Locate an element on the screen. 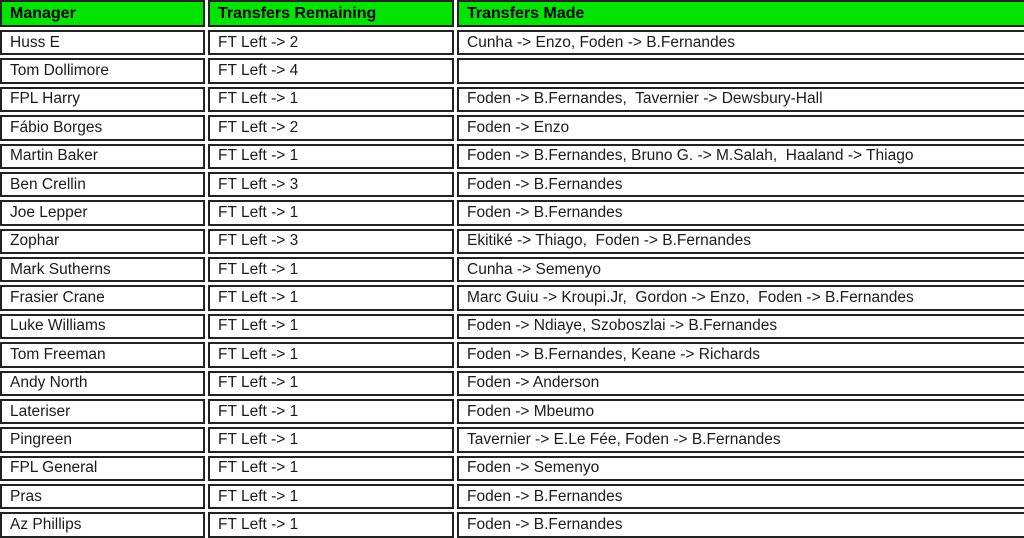  transfers-made-cell: Foden -> Enzo is located at coordinates (740, 128).